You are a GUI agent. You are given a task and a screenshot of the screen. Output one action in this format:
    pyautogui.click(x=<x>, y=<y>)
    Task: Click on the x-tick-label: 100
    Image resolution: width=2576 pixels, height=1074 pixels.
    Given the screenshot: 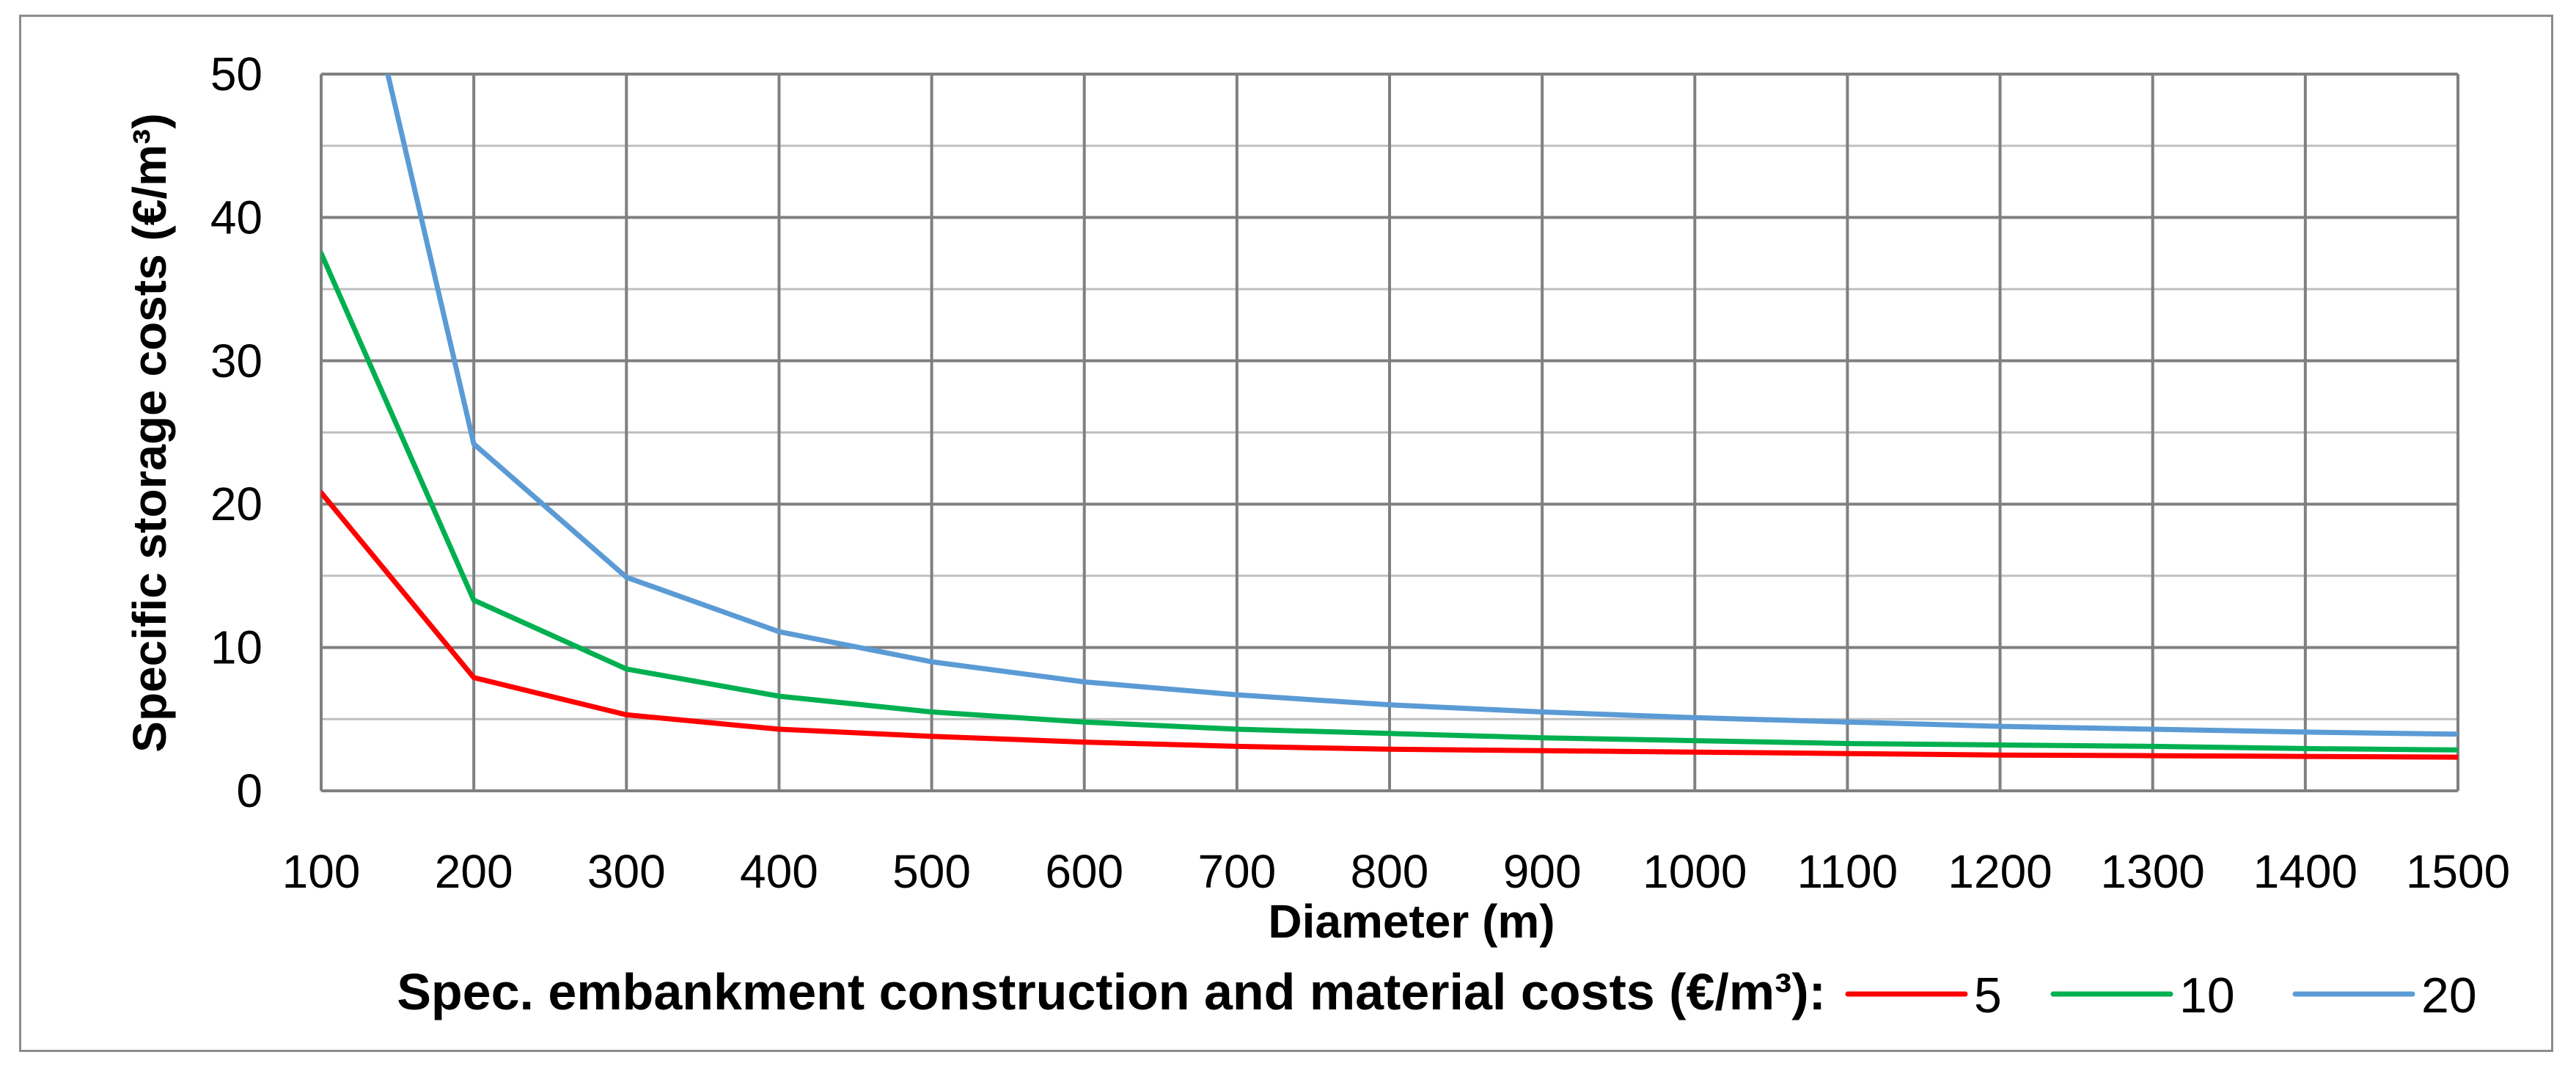 What is the action you would take?
    pyautogui.click(x=322, y=871)
    